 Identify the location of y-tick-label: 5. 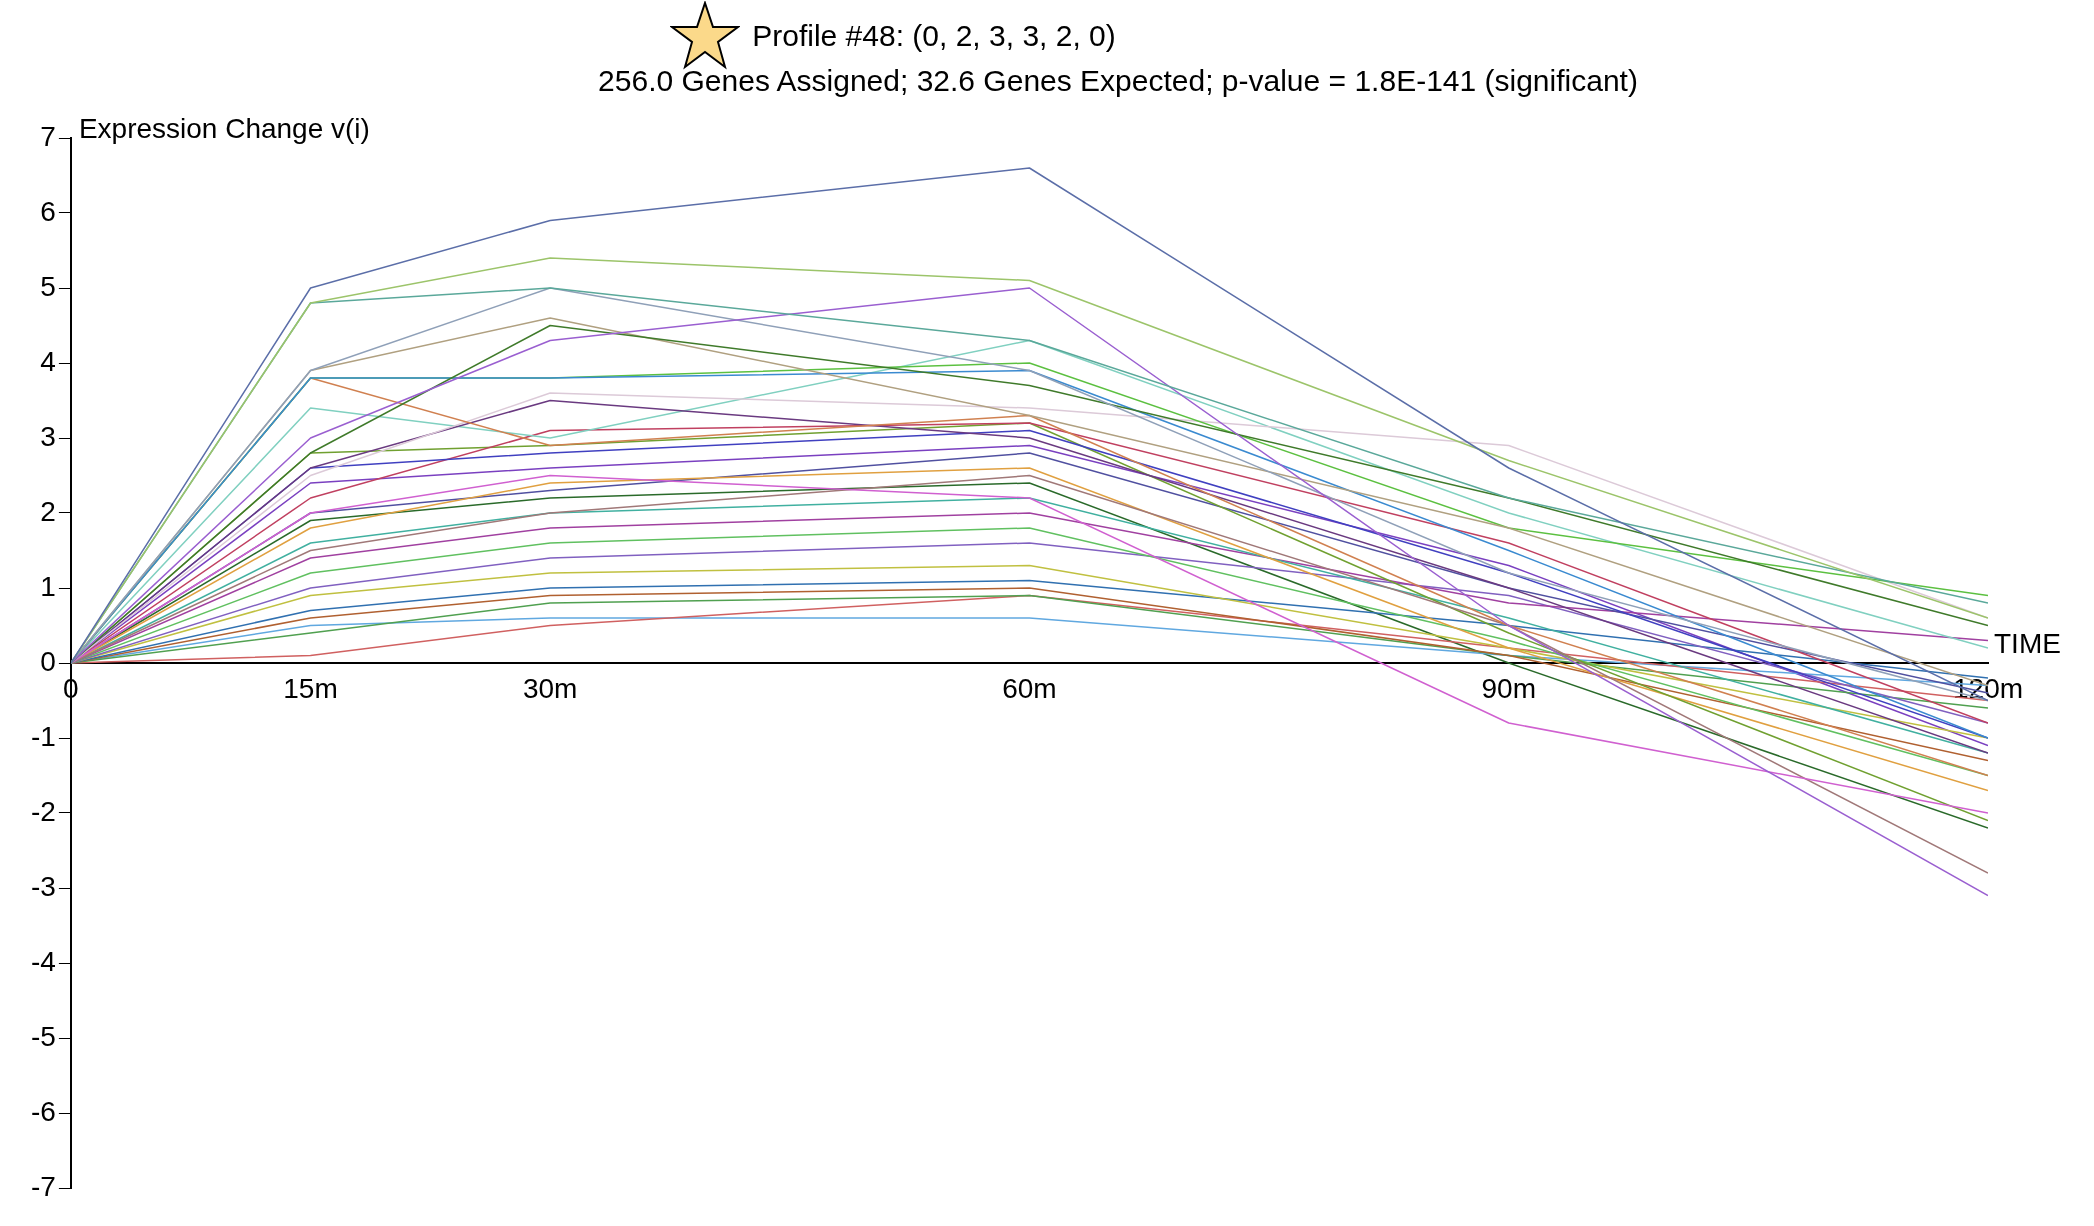
(48, 286).